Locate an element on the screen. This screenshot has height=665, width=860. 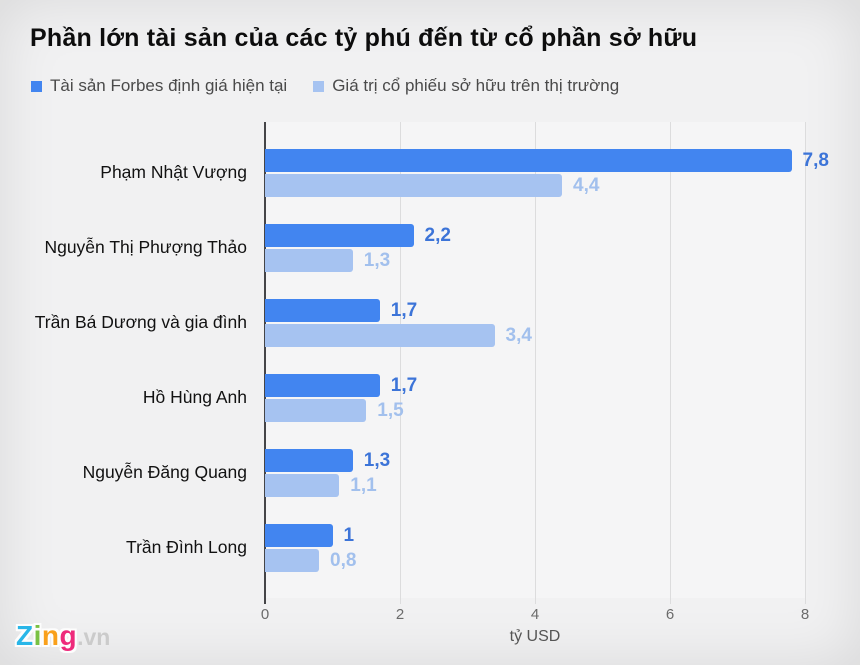
value-label-market: 1,5 is located at coordinates (390, 410).